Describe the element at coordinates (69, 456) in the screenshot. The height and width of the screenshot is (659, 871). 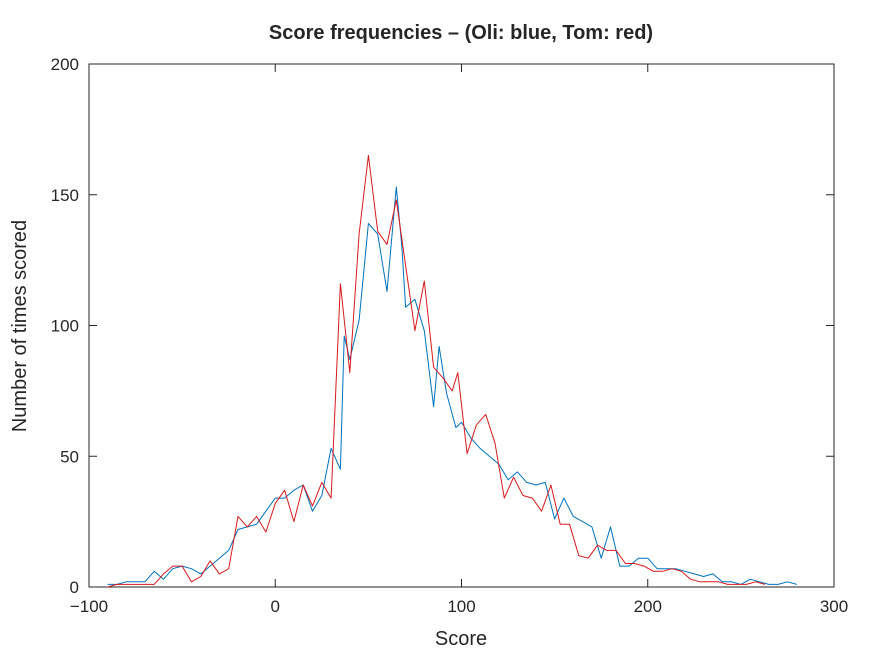
I see `y-tick-label: 50` at that location.